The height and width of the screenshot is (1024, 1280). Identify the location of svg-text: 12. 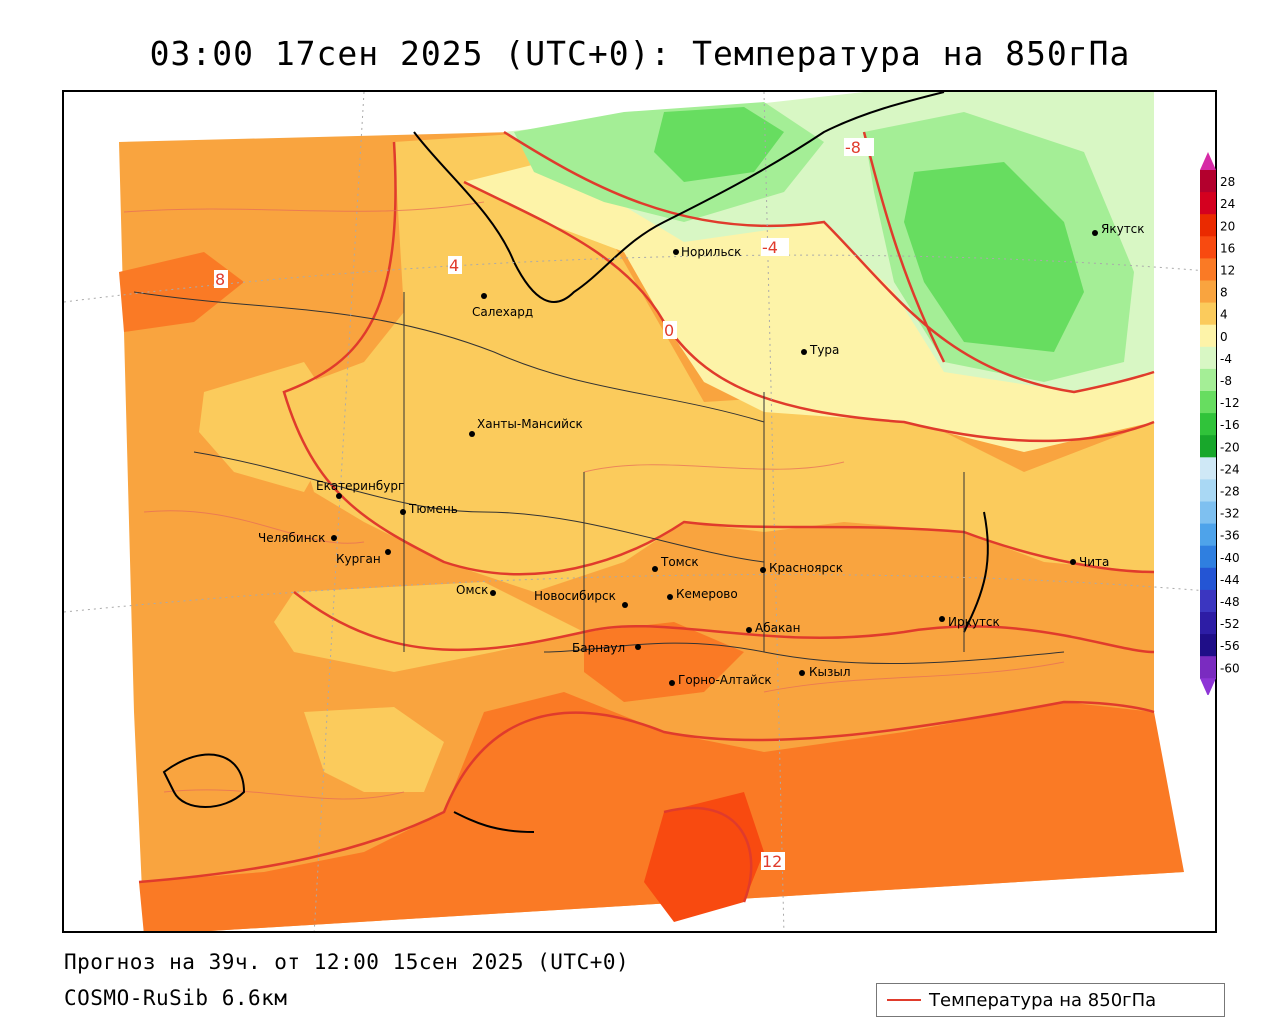
(772, 861).